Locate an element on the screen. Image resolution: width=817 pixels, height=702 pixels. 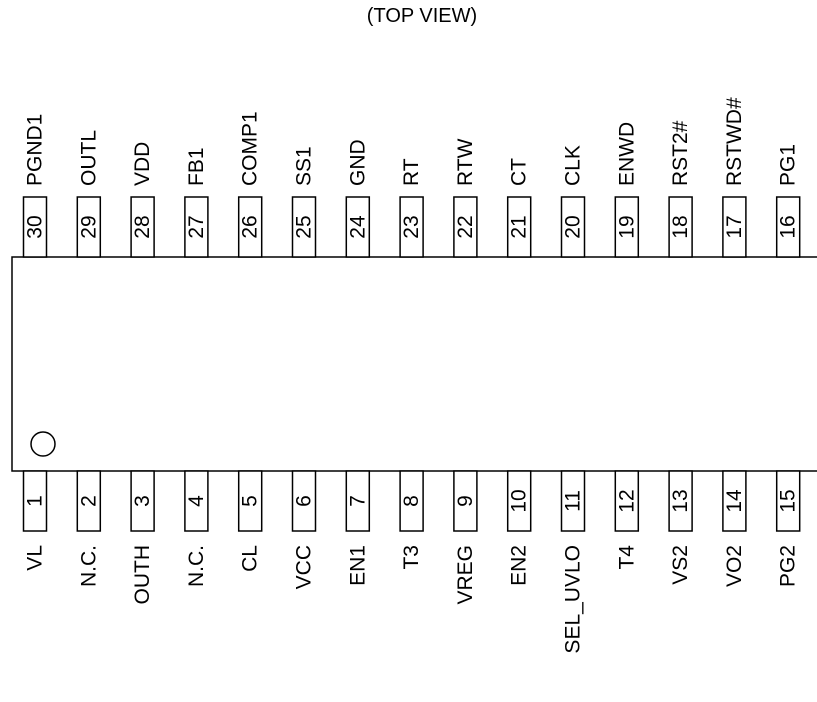
pin-name: VO2 is located at coordinates (734, 566).